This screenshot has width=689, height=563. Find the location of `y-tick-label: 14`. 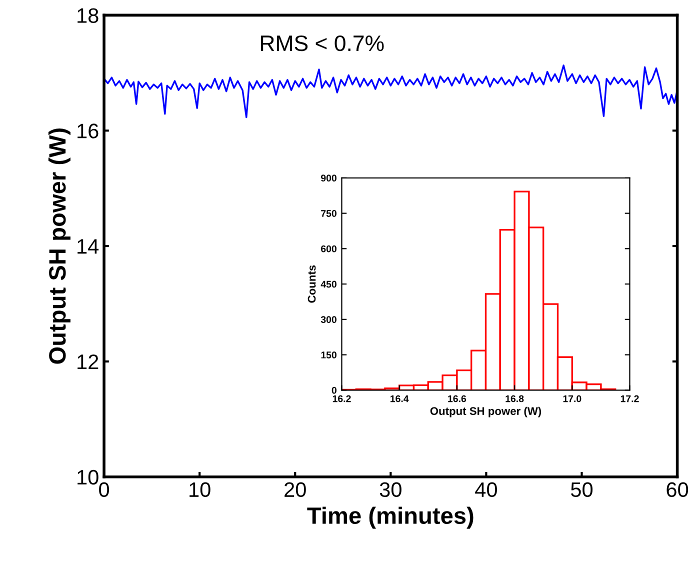

y-tick-label: 14 is located at coordinates (88, 246).